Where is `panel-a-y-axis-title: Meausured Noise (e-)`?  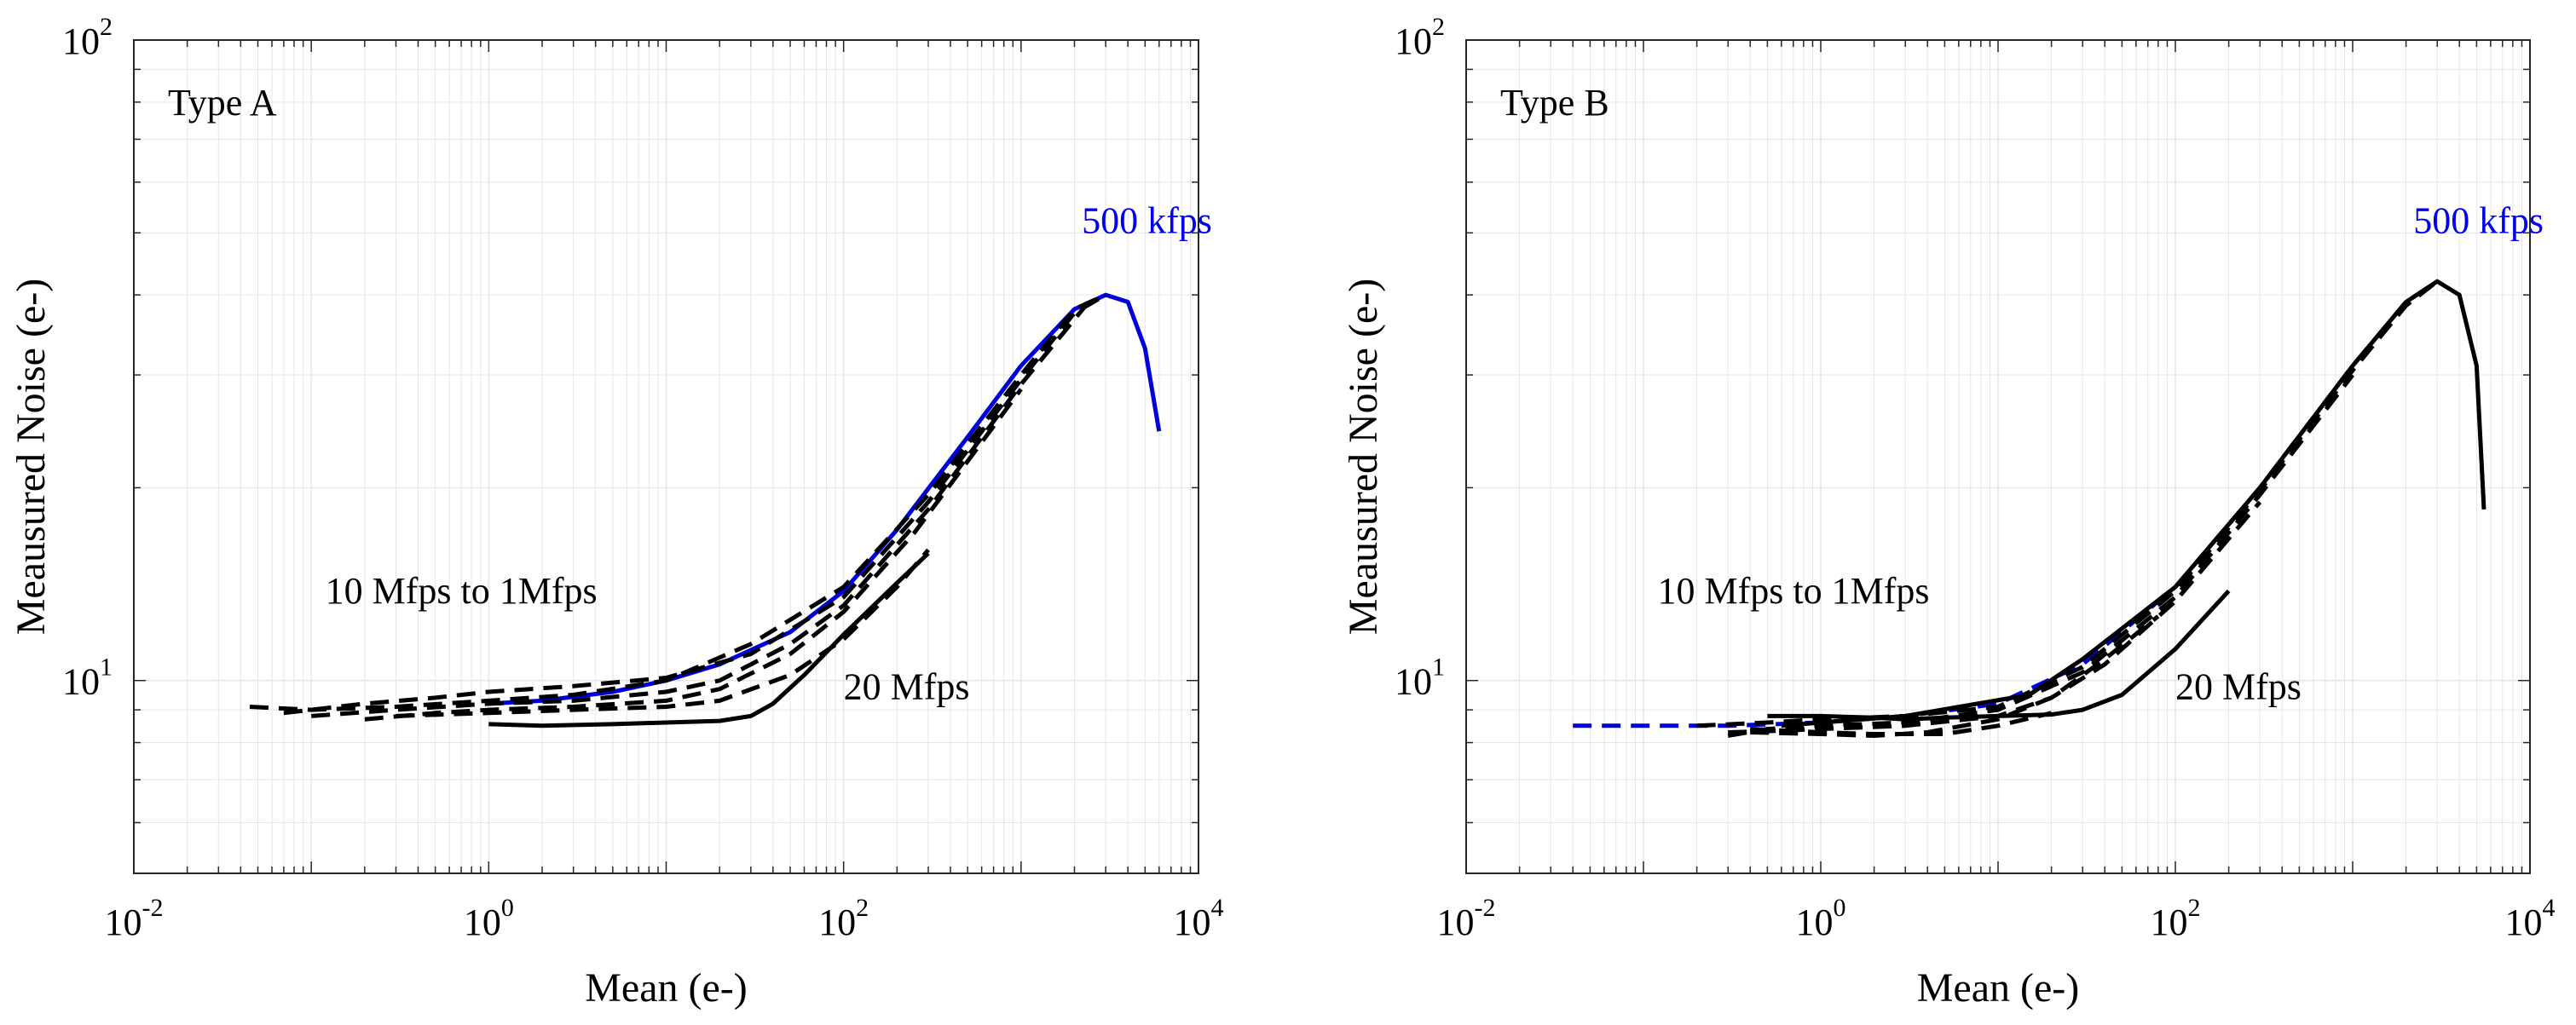 panel-a-y-axis-title: Meausured Noise (e-) is located at coordinates (31, 457).